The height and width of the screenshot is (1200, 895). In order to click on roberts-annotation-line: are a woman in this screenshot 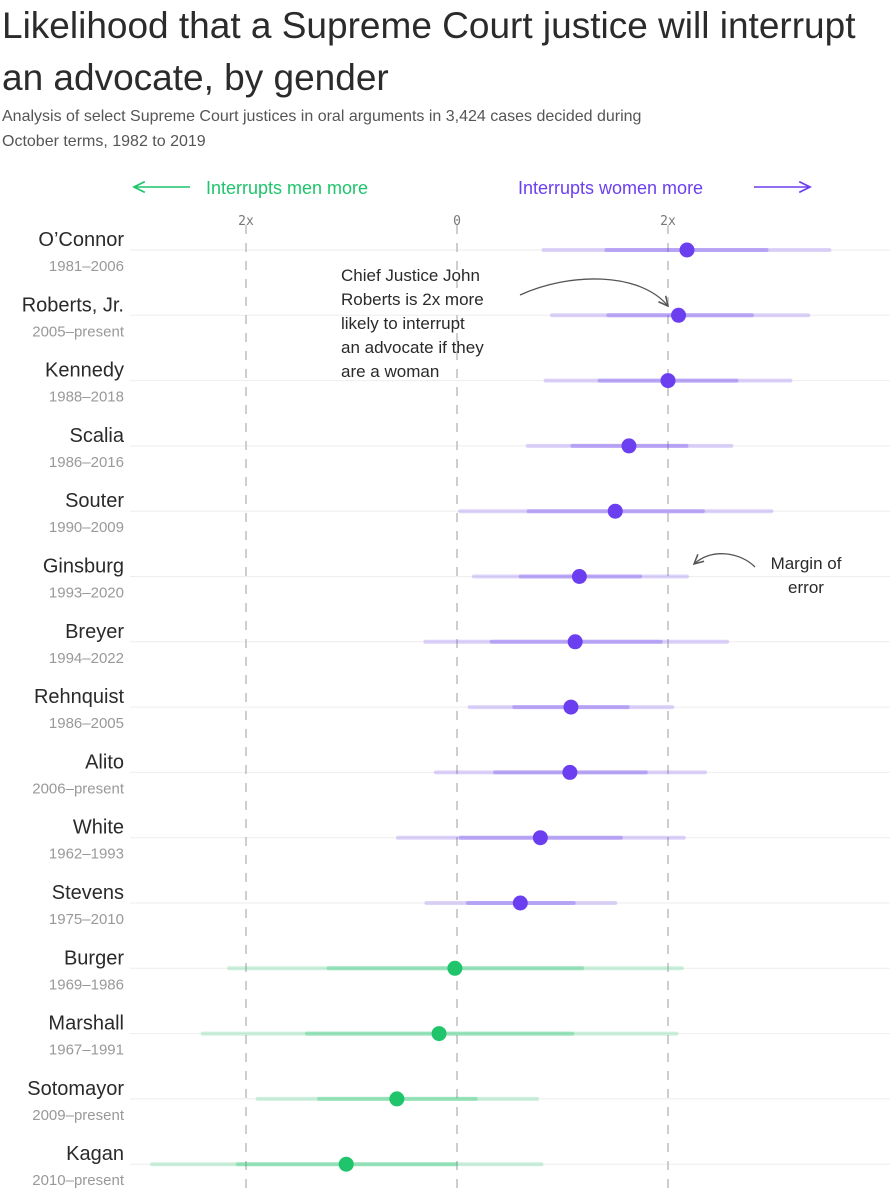, I will do `click(390, 371)`.